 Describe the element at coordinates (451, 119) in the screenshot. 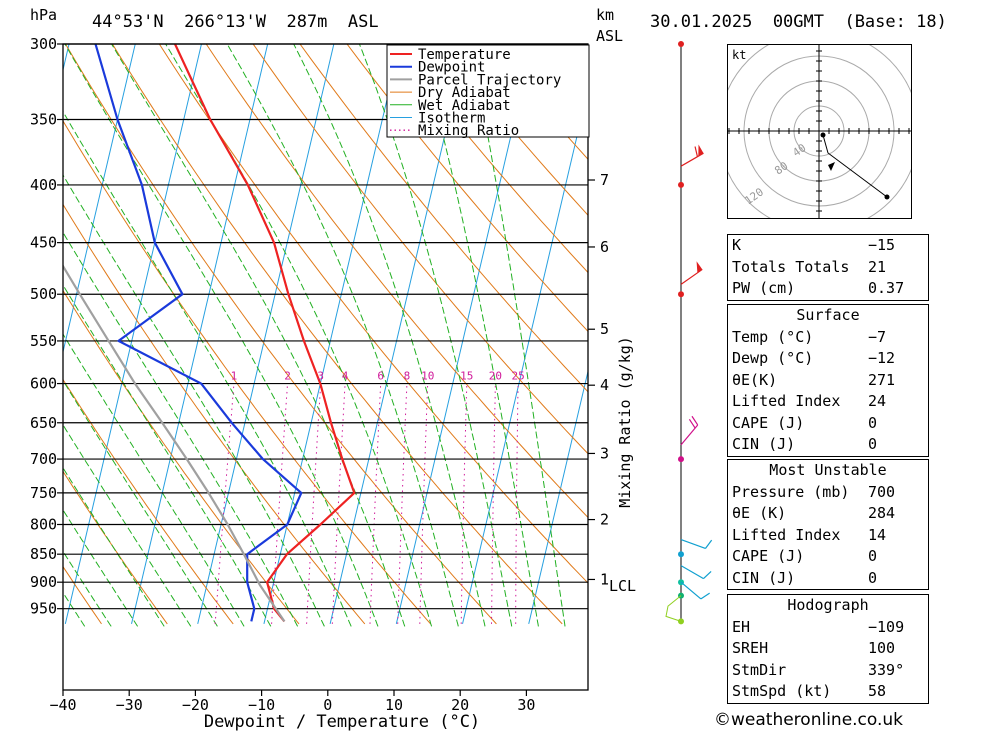

I see `legend-entry: Isotherm` at that location.